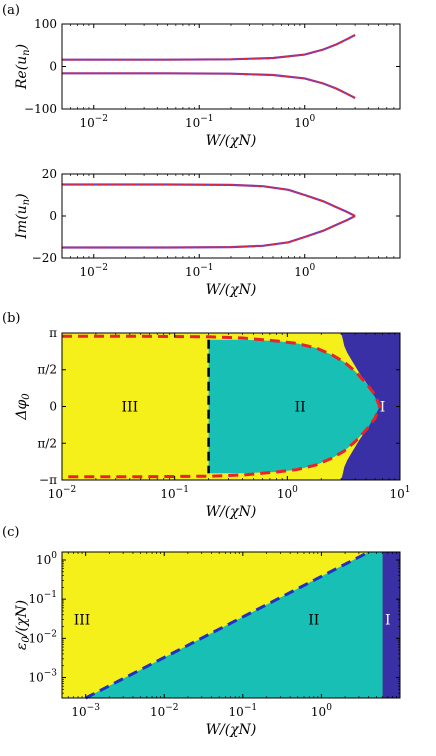 Image resolution: width=436 pixels, height=756 pixels. Describe the element at coordinates (53, 333) in the screenshot. I see `y-tick-label: π` at that location.